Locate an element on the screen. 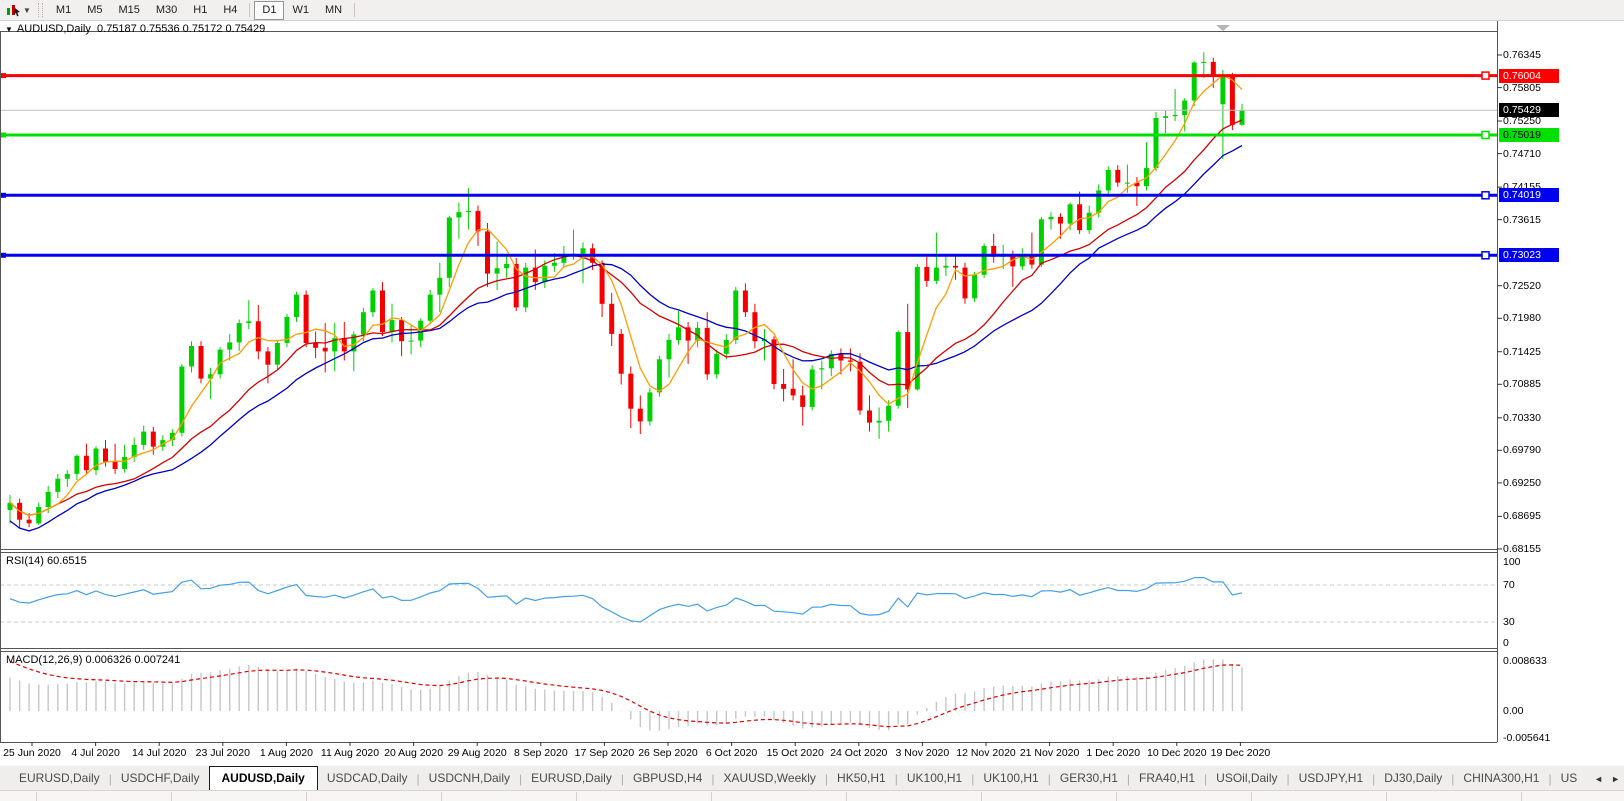 The image size is (1624, 801). chart-tab-ger30-h1: GER30,H1 is located at coordinates (1088, 778).